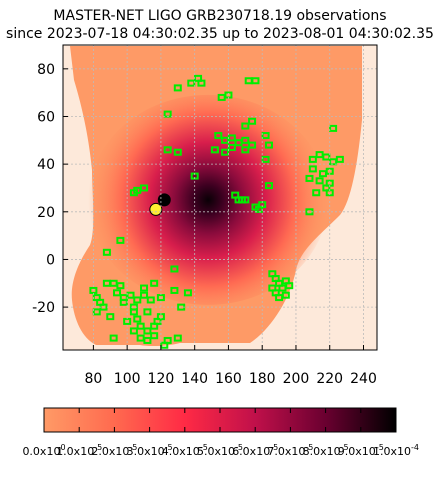  What do you see at coordinates (396, 450) in the screenshot?
I see `colorbar-tick-label: 1.0x10⁻⁴` at bounding box center [396, 450].